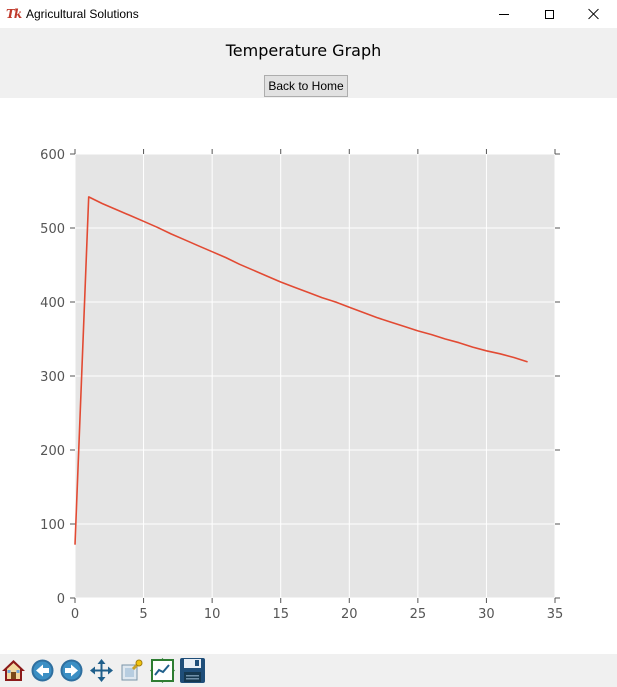  I want to click on close-icon, so click(594, 14).